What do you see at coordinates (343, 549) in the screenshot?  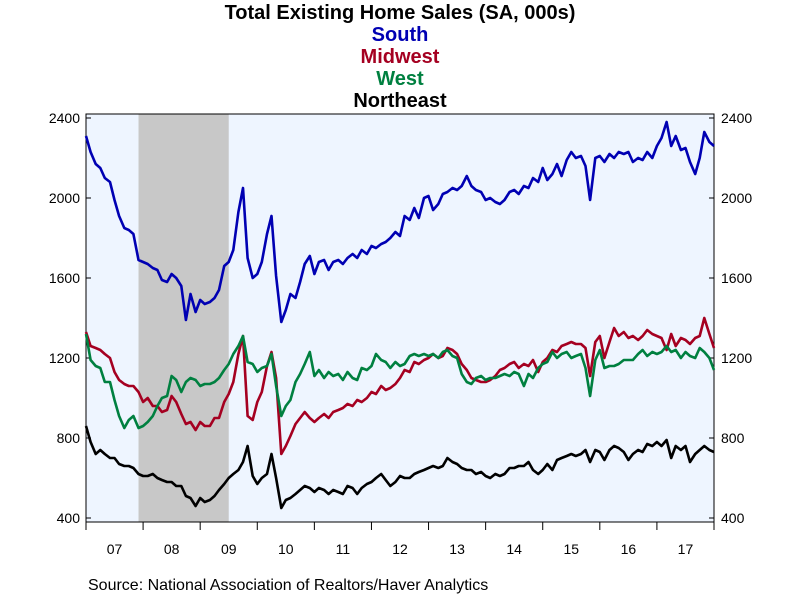 I see `x-tick-label: 11` at bounding box center [343, 549].